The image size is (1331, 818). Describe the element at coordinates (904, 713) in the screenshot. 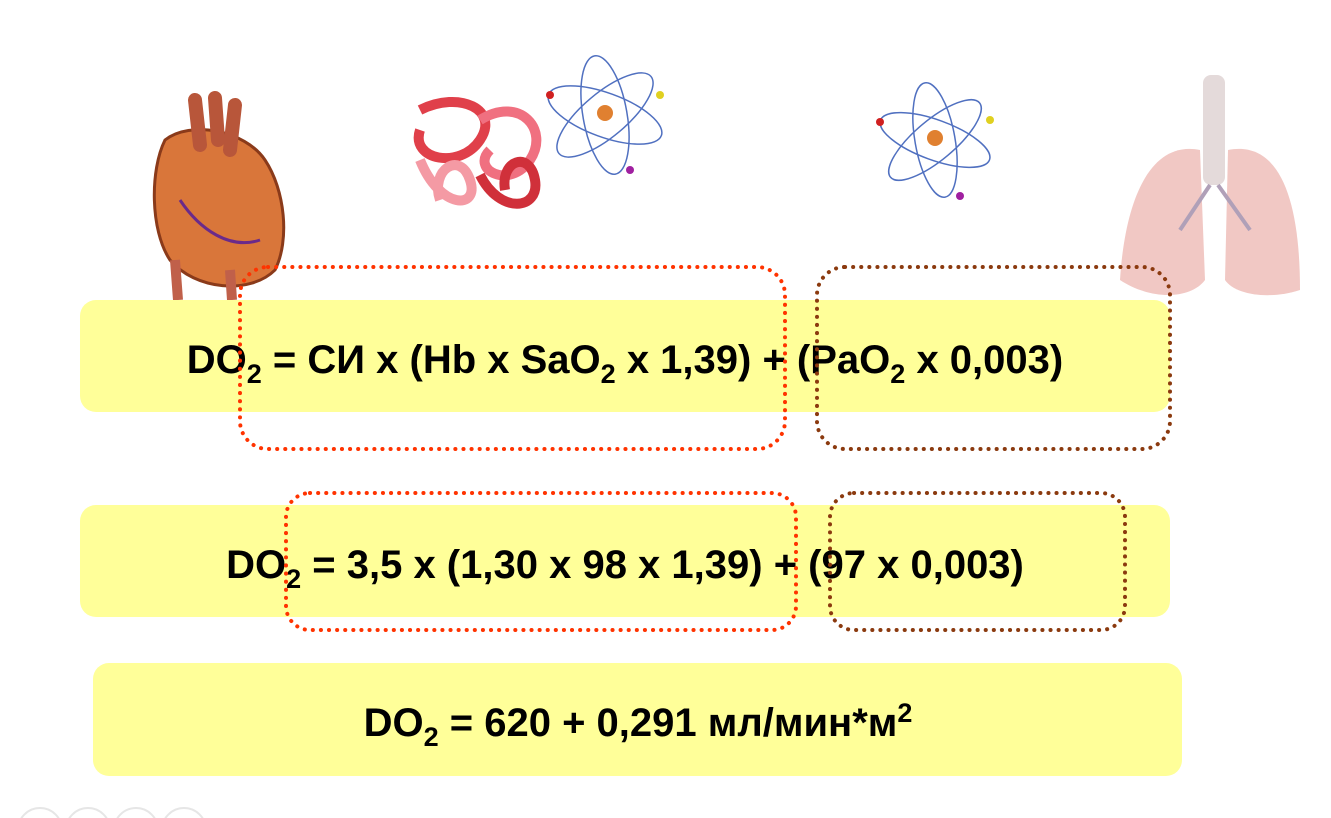

I see `superscript: 2` at that location.